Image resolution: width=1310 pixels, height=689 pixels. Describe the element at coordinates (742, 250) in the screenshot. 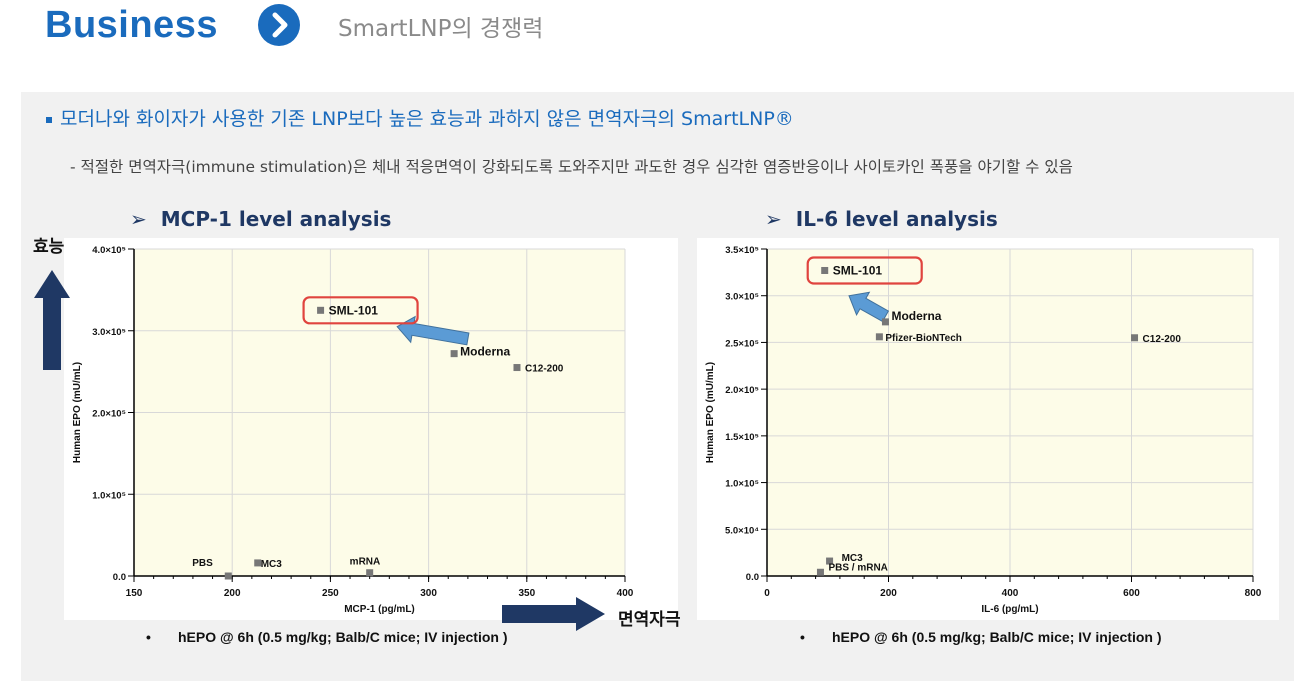

I see `y-tick-label: 3.5×10⁵` at that location.